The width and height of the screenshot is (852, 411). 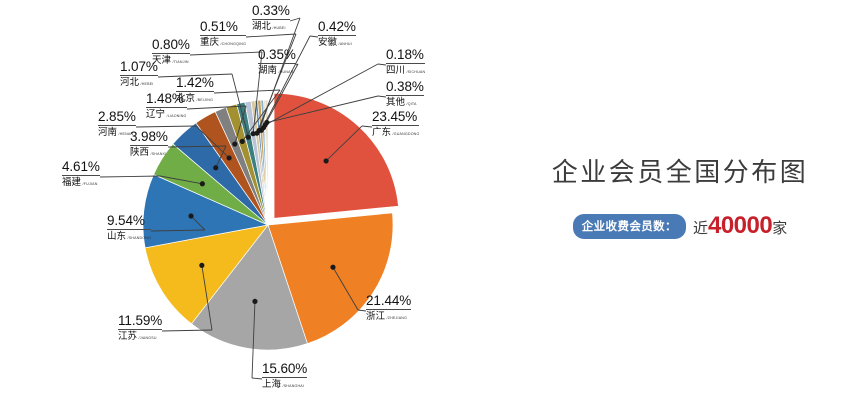 What do you see at coordinates (279, 27) in the screenshot?
I see `callout-region-pinyin: /HUBEI` at bounding box center [279, 27].